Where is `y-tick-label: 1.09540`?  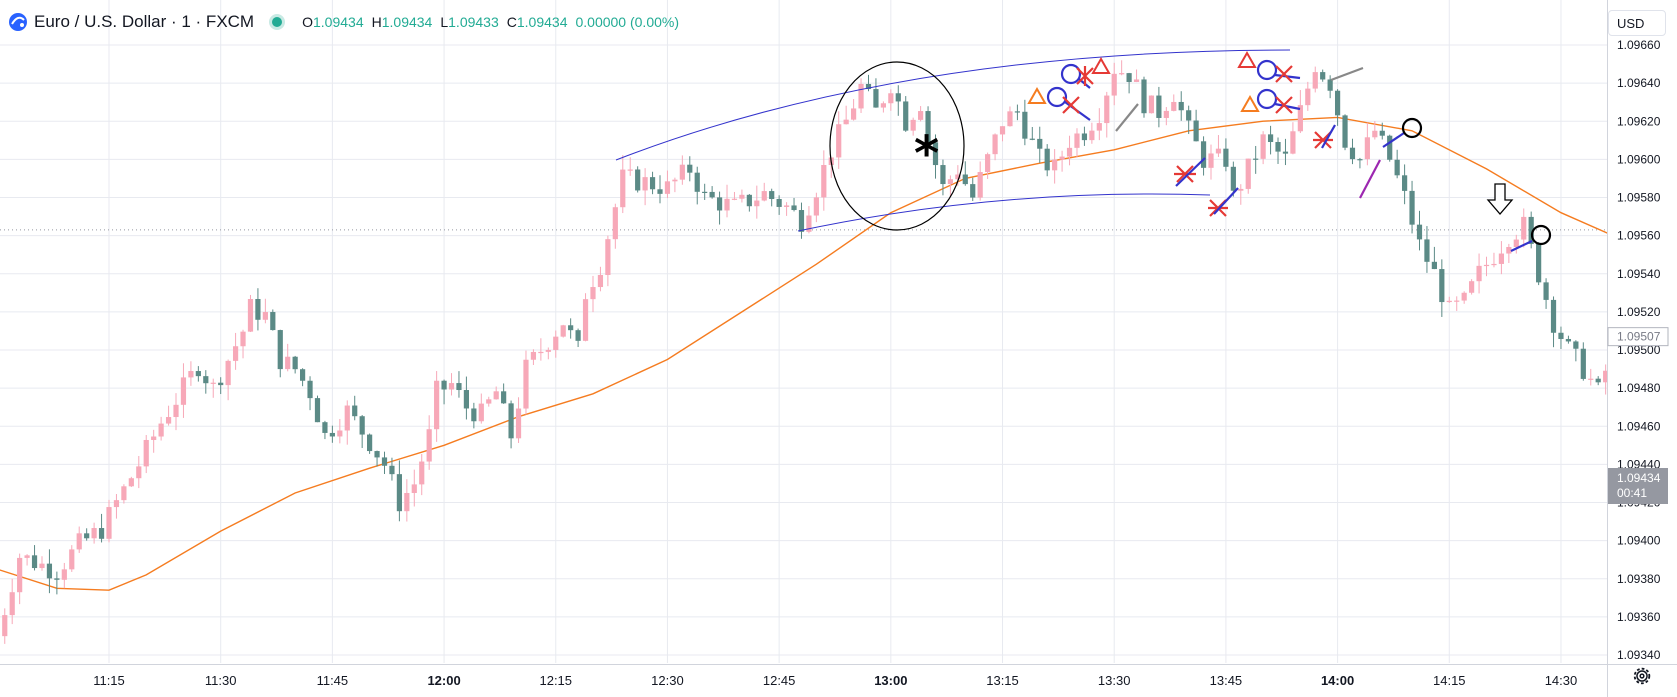
y-tick-label: 1.09540 is located at coordinates (1639, 274).